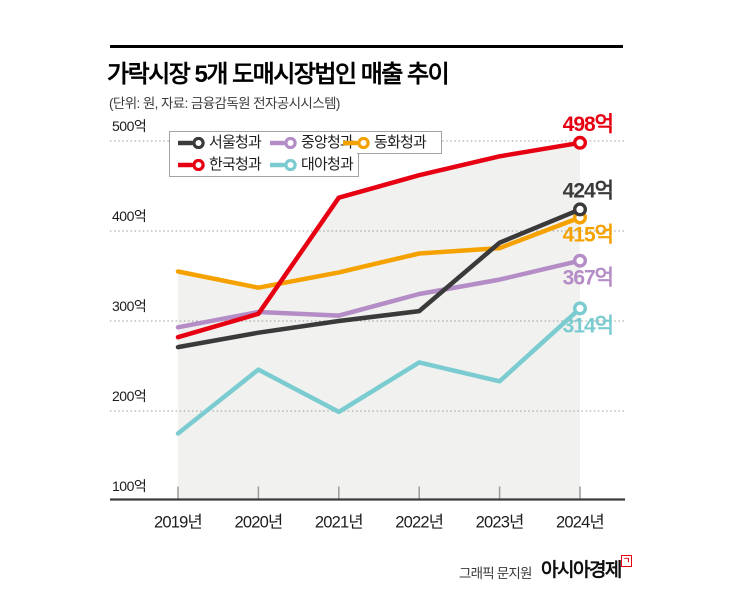 Image resolution: width=745 pixels, height=596 pixels. What do you see at coordinates (580, 308) in the screenshot?
I see `series-endpoint-대아청과` at bounding box center [580, 308].